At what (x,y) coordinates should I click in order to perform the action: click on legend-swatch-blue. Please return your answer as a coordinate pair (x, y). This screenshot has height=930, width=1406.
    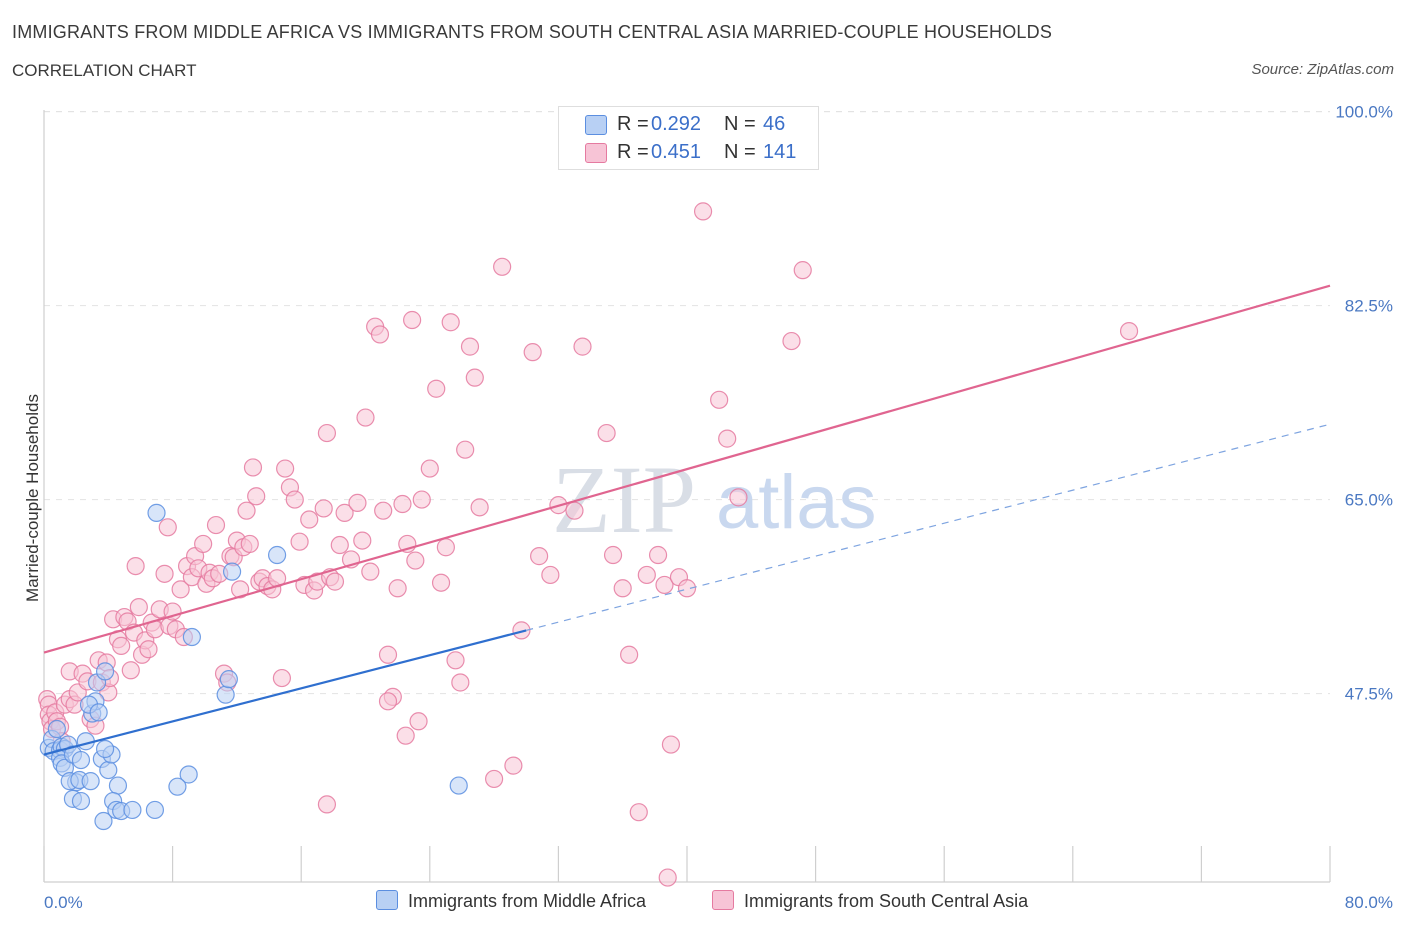
    Looking at the image, I should click on (596, 125).